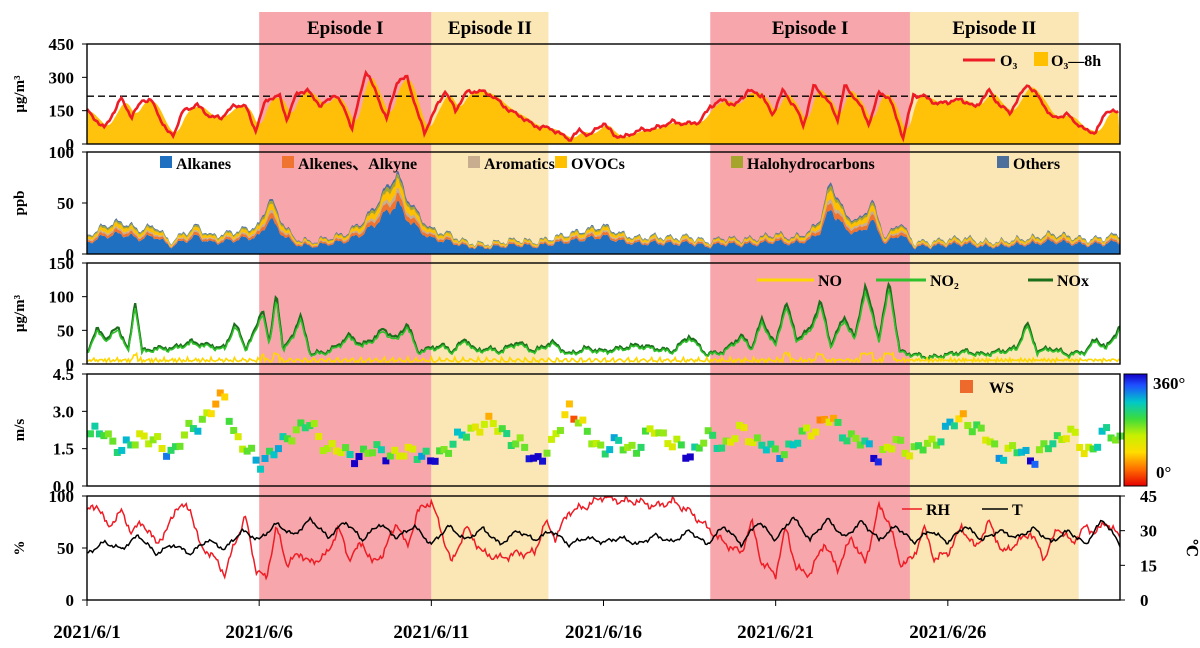  I want to click on legend-label-vocs: Alkanes, so click(203, 164).